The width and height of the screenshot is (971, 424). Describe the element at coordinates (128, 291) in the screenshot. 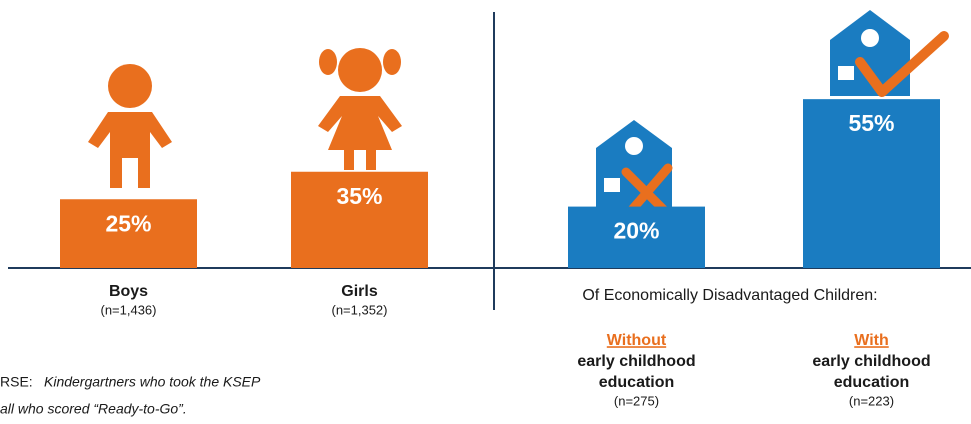

I see `category-label: Boys` at that location.